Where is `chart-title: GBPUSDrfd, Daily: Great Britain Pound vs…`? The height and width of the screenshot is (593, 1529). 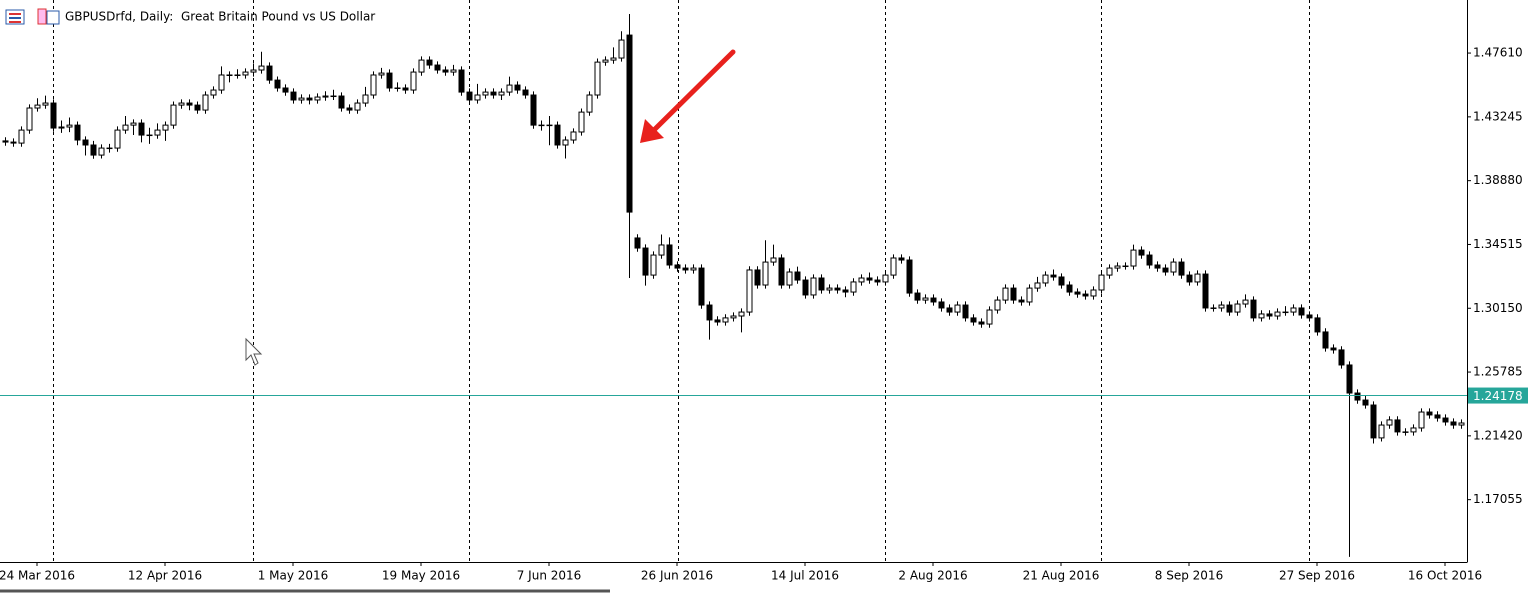 chart-title: GBPUSDrfd, Daily: Great Britain Pound vs… is located at coordinates (220, 17).